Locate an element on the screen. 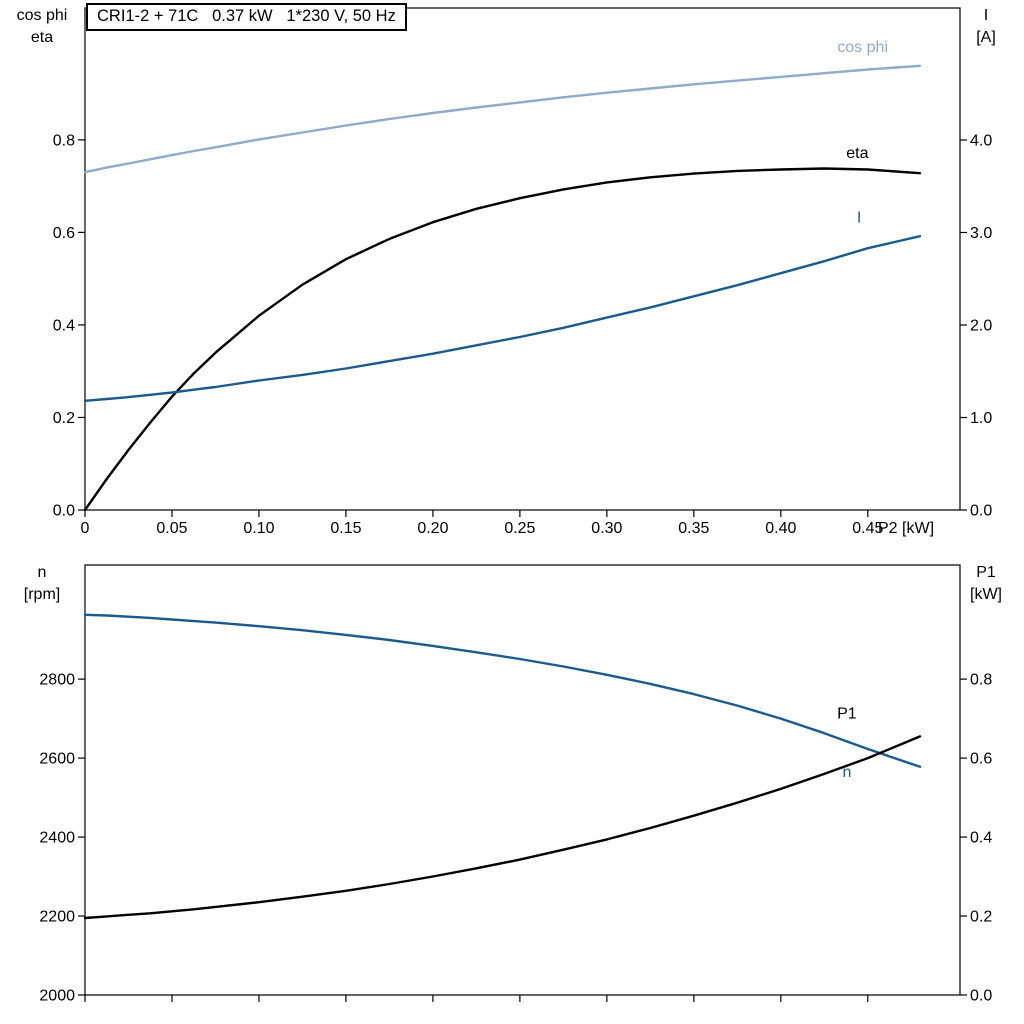 The image size is (1024, 1024). y_left-tick-label: 0.2 is located at coordinates (64, 418).